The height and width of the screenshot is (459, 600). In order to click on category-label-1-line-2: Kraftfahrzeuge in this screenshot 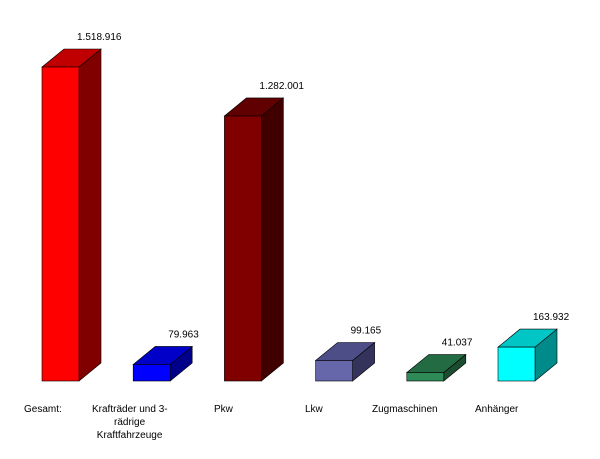, I will do `click(130, 435)`.